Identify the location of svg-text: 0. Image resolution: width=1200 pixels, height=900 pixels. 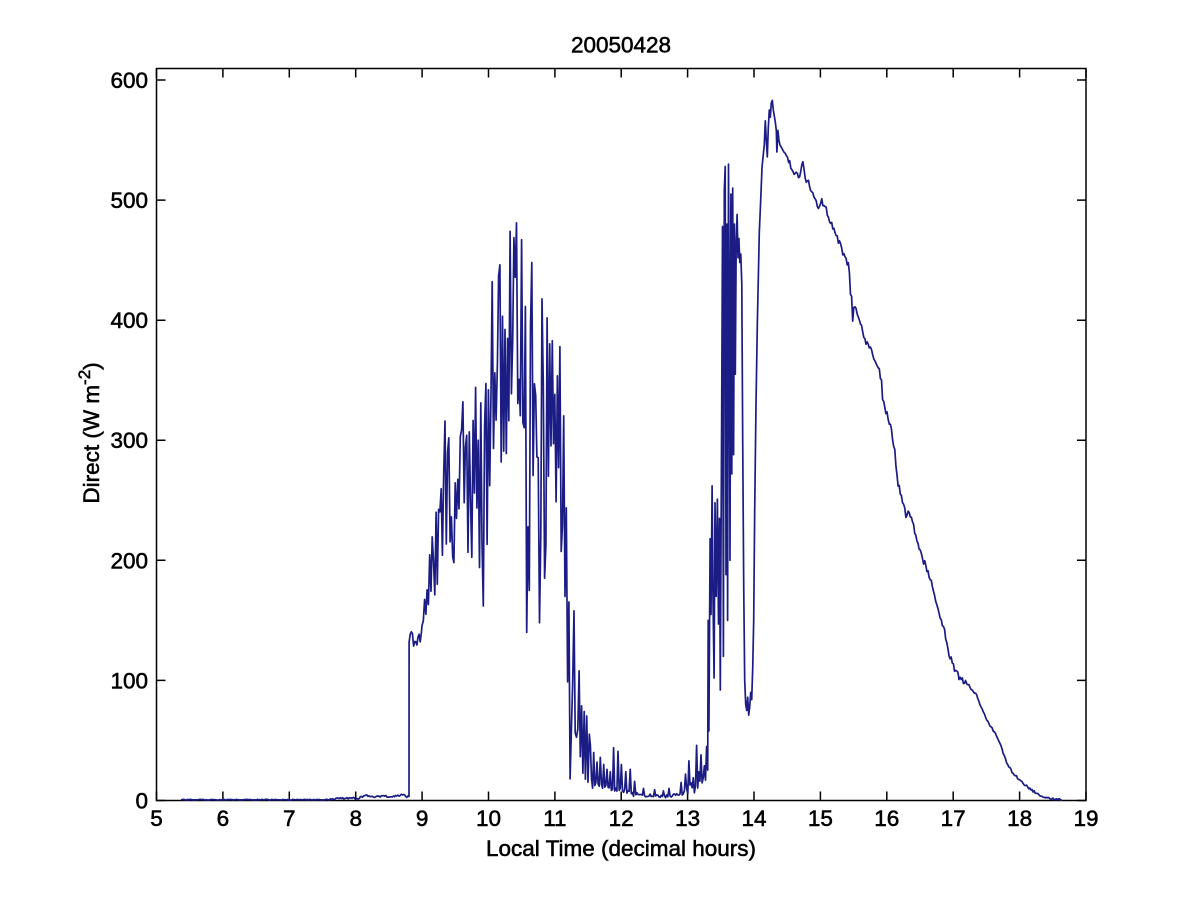
(141, 801).